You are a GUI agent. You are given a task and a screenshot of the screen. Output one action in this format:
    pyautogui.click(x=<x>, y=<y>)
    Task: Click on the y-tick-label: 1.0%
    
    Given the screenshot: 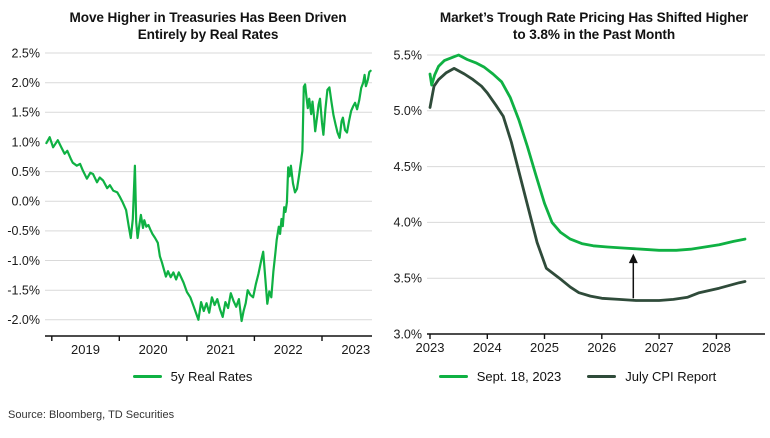 What is the action you would take?
    pyautogui.click(x=26, y=142)
    